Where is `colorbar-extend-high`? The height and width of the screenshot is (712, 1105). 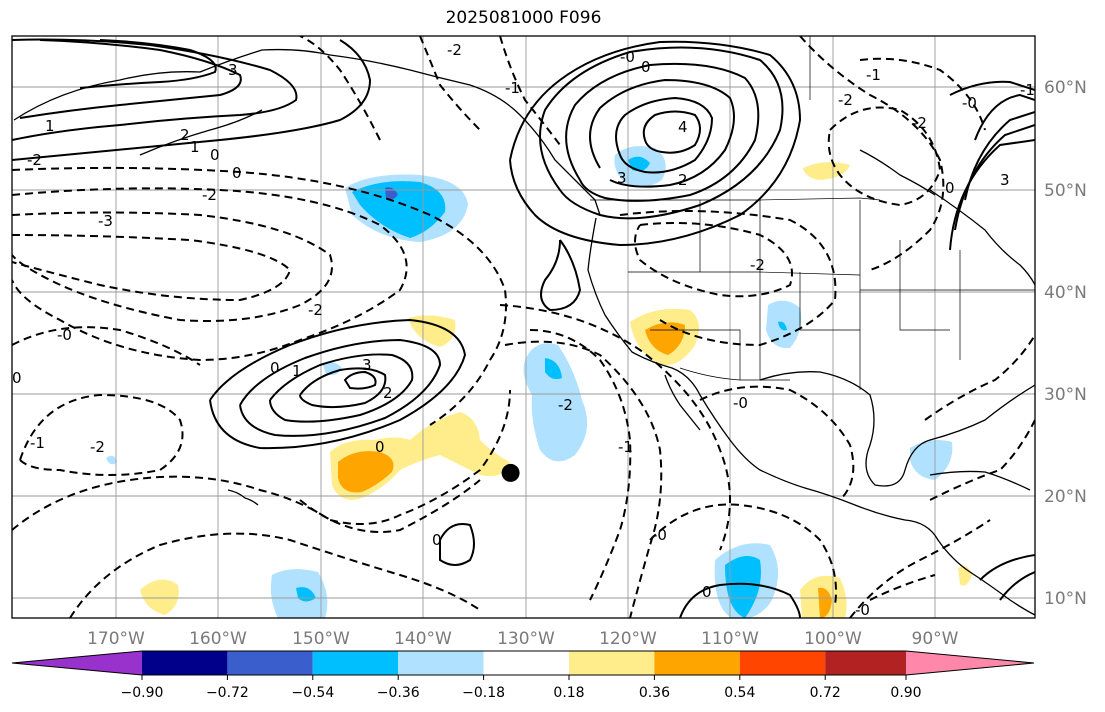 colorbar-extend-high is located at coordinates (970, 663).